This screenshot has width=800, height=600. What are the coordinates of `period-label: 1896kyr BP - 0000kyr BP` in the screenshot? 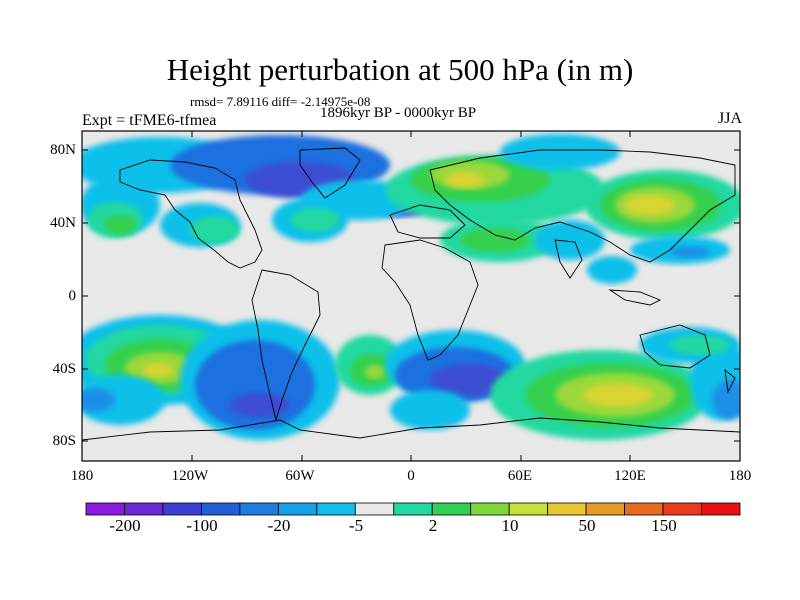 It's located at (398, 113).